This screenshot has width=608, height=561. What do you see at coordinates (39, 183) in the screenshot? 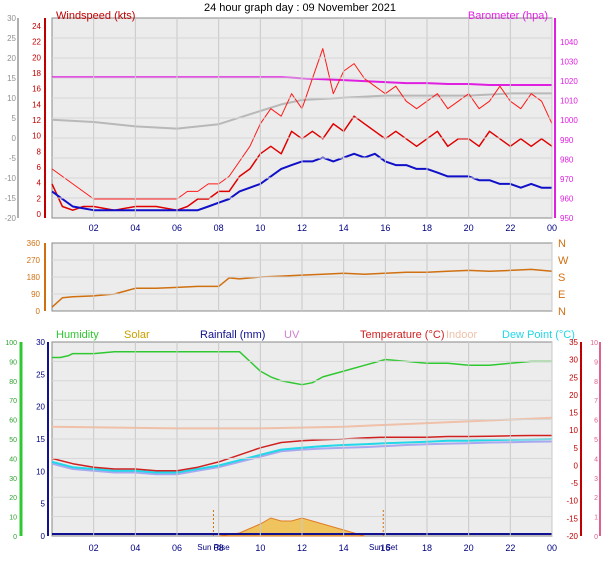
I see `wind-inner-tick: 4` at bounding box center [39, 183].